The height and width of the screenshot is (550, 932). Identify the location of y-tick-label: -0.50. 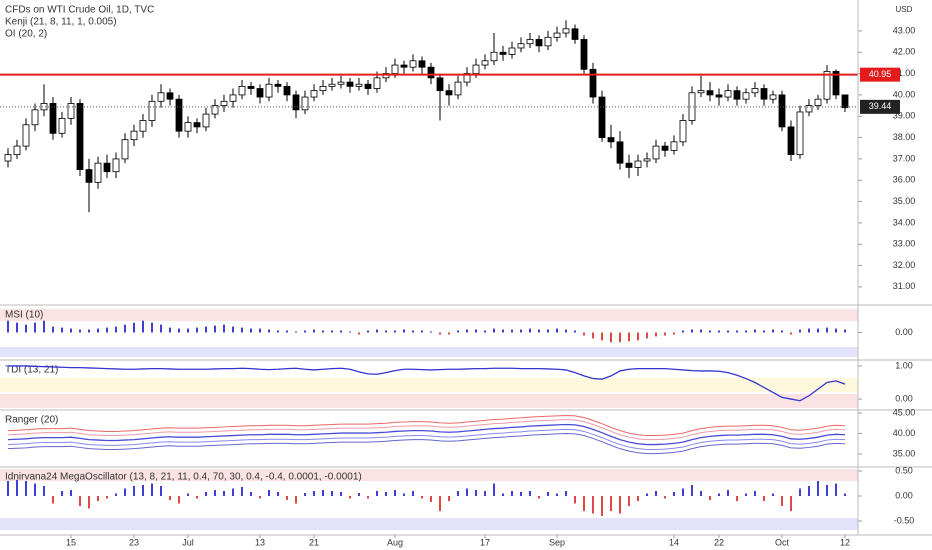
(904, 520).